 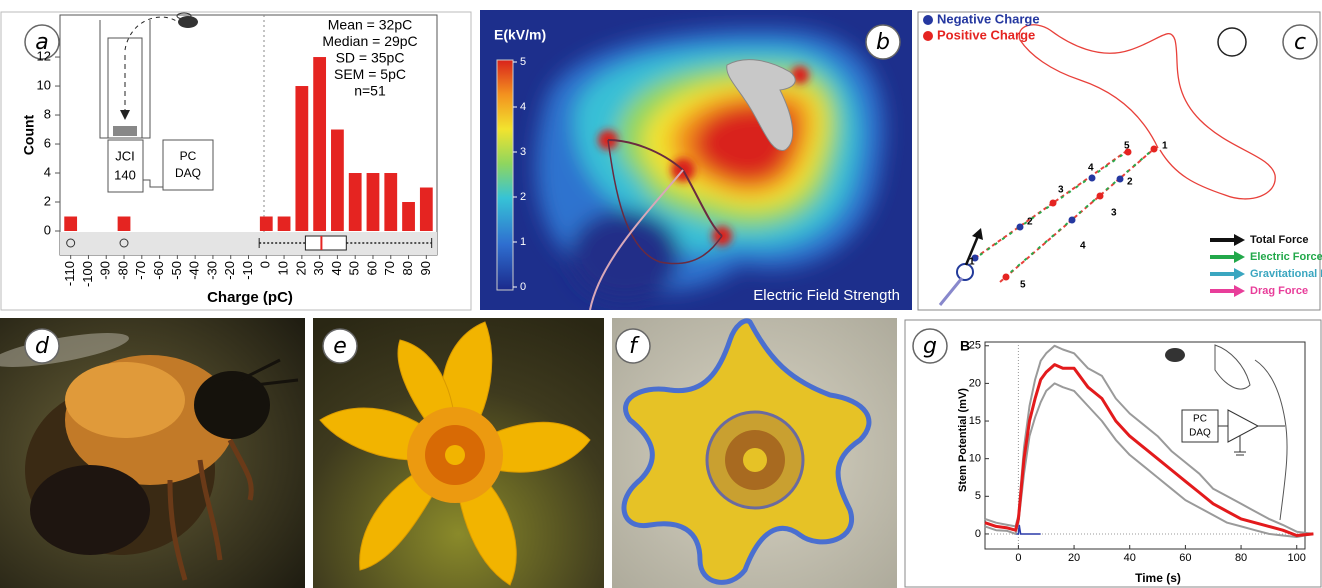 I want to click on x-tick-label: -50, so click(x=176, y=270).